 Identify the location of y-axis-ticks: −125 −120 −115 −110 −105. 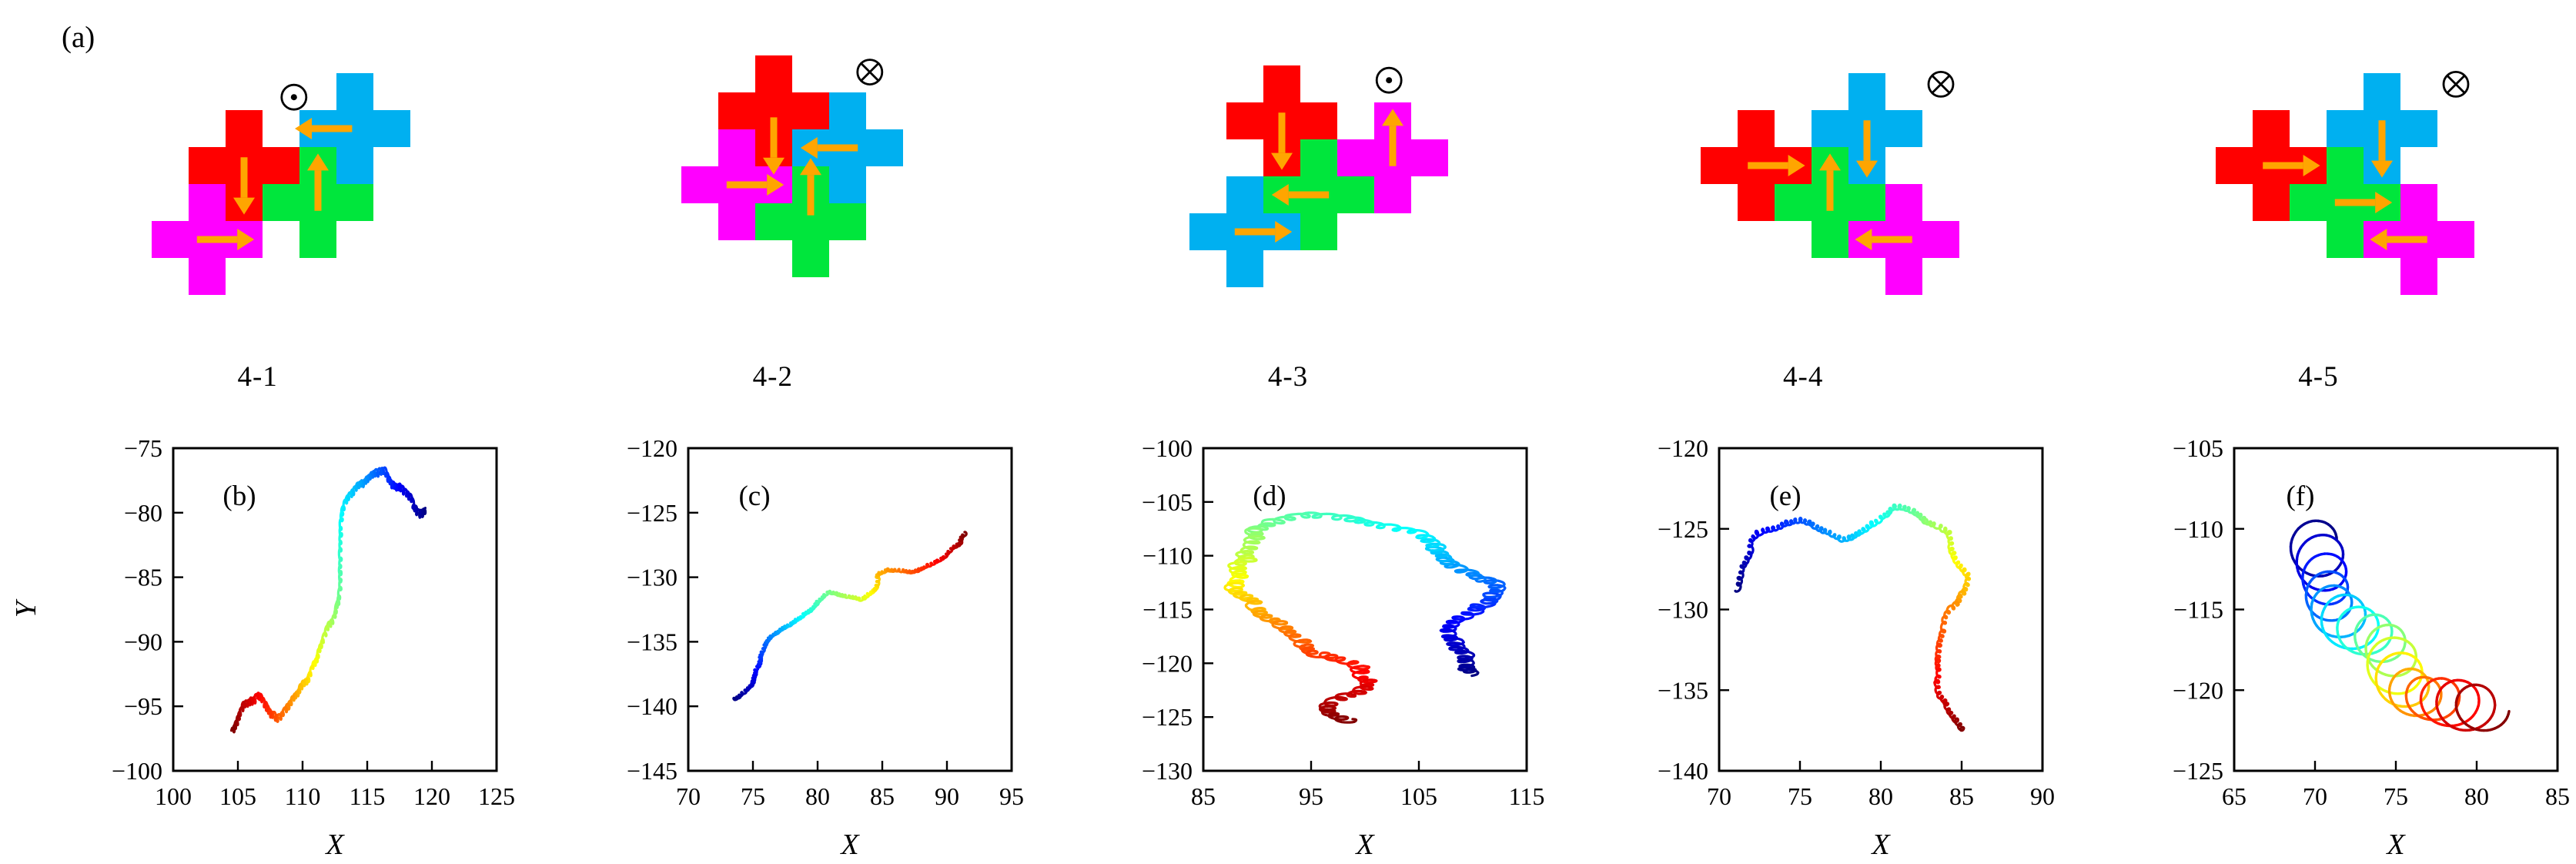
(2209, 609).